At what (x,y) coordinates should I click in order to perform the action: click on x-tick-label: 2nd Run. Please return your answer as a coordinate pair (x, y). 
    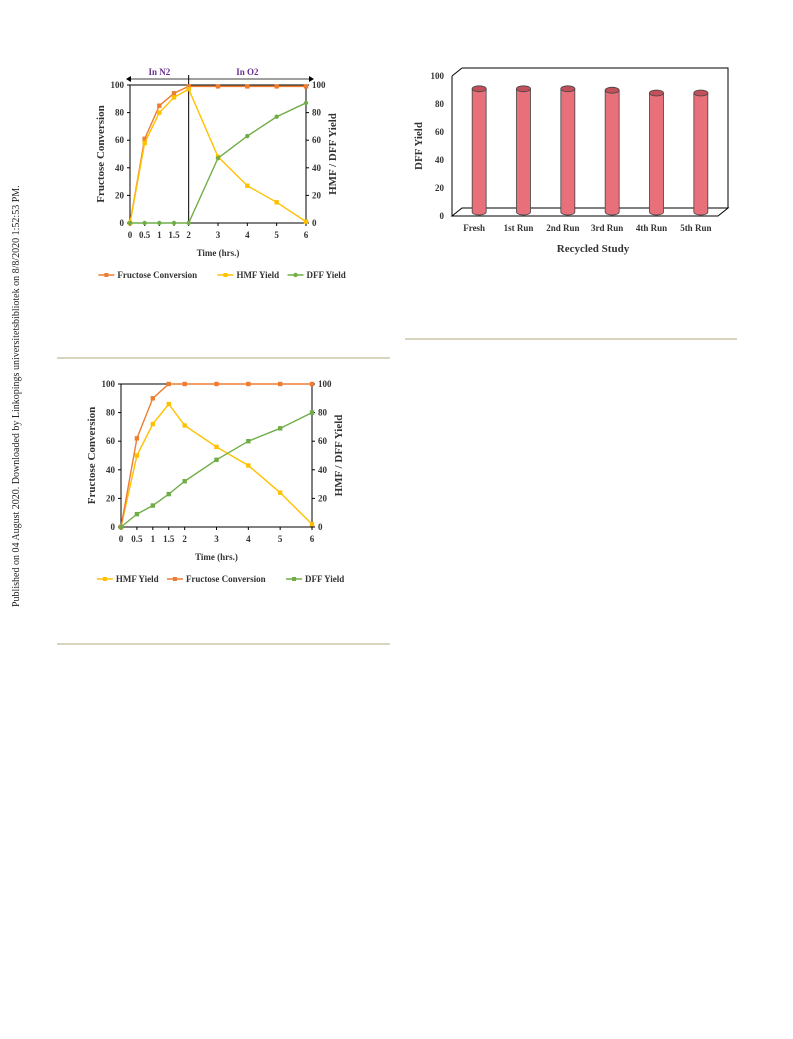
    Looking at the image, I should click on (562, 228).